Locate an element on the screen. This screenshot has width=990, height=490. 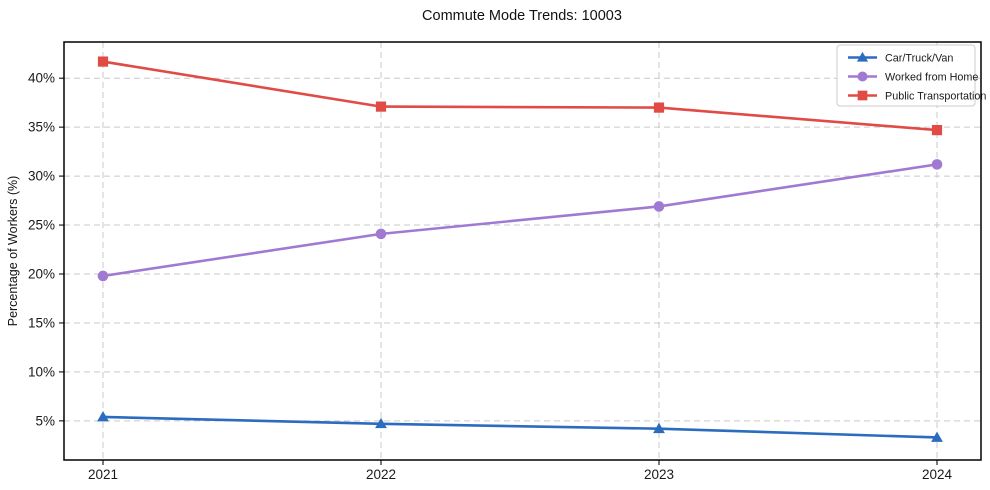
legend-box is located at coordinates (906, 75).